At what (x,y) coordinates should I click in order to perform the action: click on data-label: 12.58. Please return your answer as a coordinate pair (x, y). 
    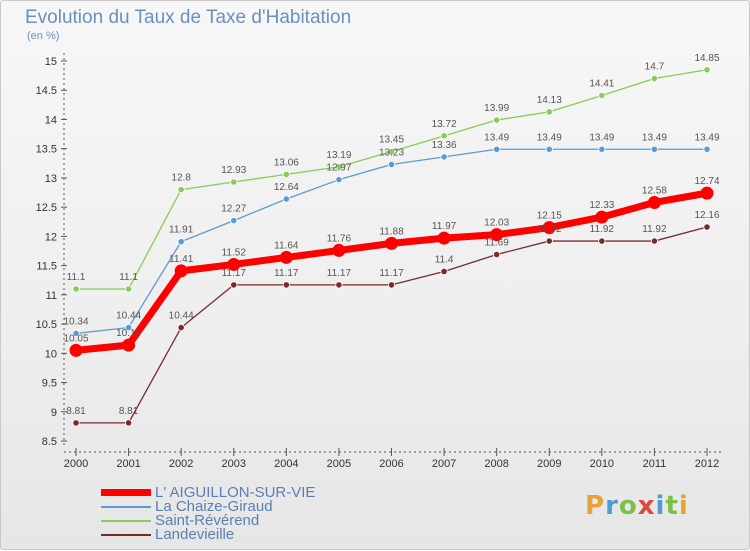
    Looking at the image, I should click on (654, 190).